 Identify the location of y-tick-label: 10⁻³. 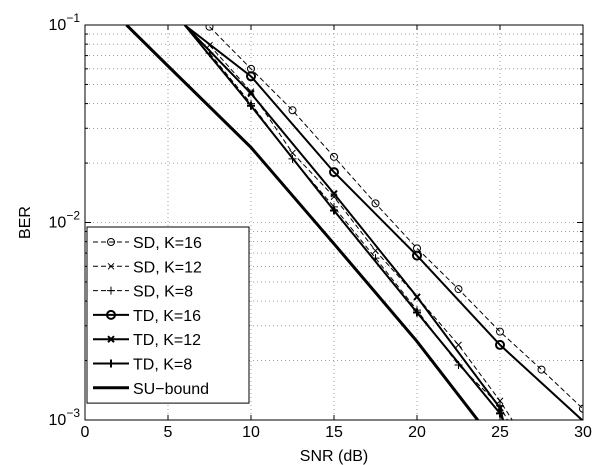
(65, 417).